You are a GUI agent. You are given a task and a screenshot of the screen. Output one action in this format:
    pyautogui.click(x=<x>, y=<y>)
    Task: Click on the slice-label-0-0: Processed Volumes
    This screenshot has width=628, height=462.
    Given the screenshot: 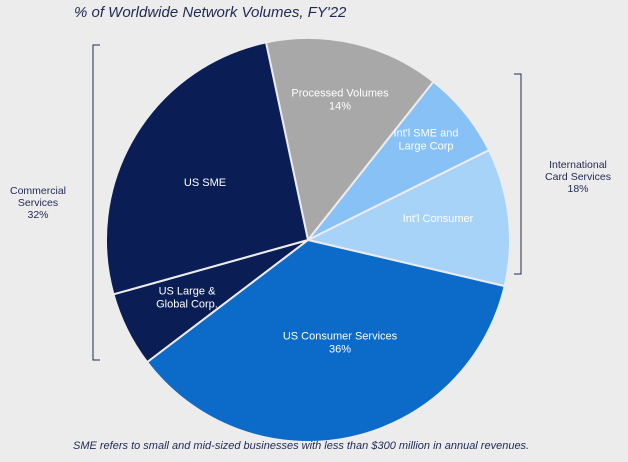 What is the action you would take?
    pyautogui.click(x=340, y=93)
    